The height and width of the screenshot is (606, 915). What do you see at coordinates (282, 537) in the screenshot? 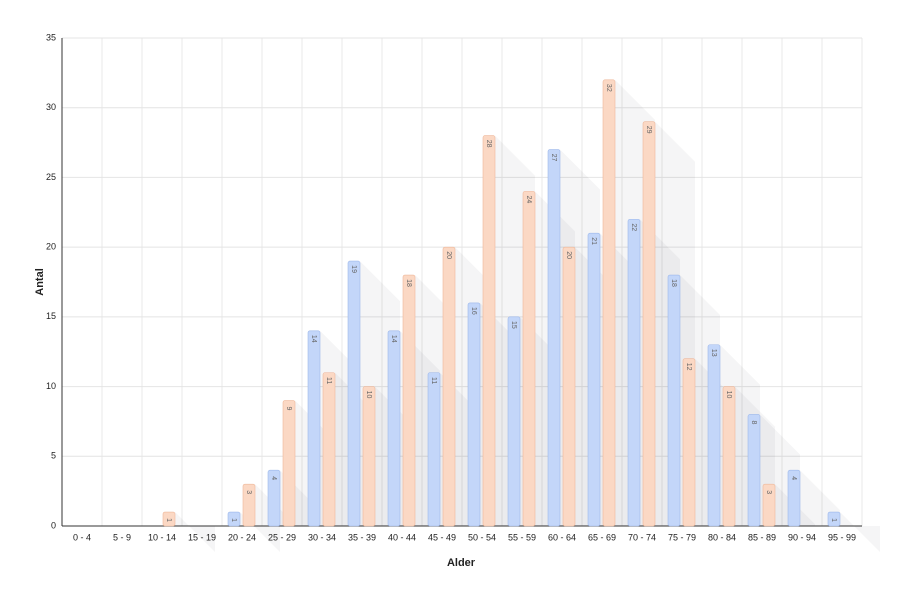
I see `x-tick-label: 25 - 29` at bounding box center [282, 537].